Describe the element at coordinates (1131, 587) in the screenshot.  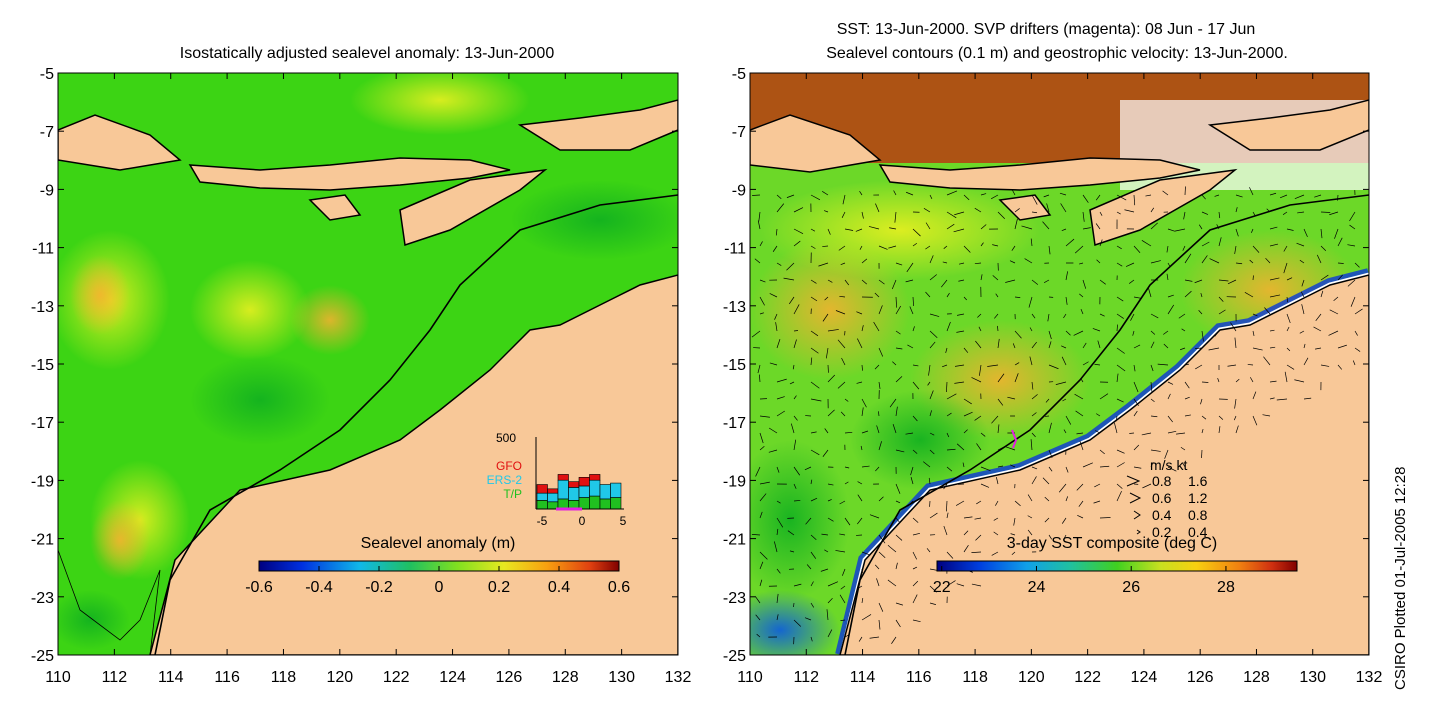
I see `right-cbar-ticks-tick-label: 26` at that location.